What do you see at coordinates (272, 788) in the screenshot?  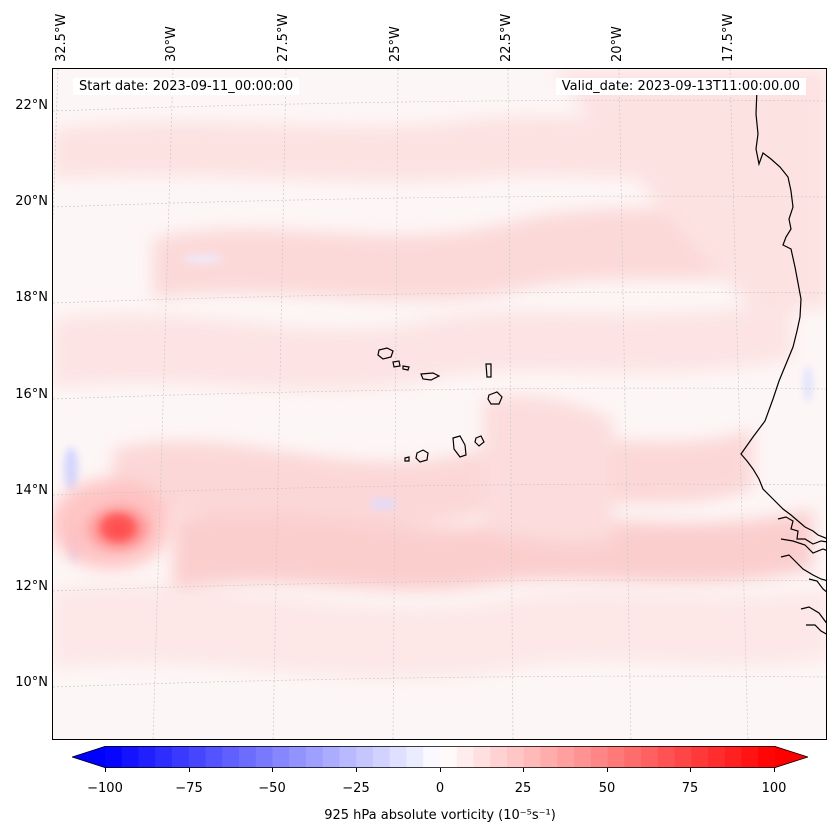 I see `colorbar-tick-label: −50` at bounding box center [272, 788].